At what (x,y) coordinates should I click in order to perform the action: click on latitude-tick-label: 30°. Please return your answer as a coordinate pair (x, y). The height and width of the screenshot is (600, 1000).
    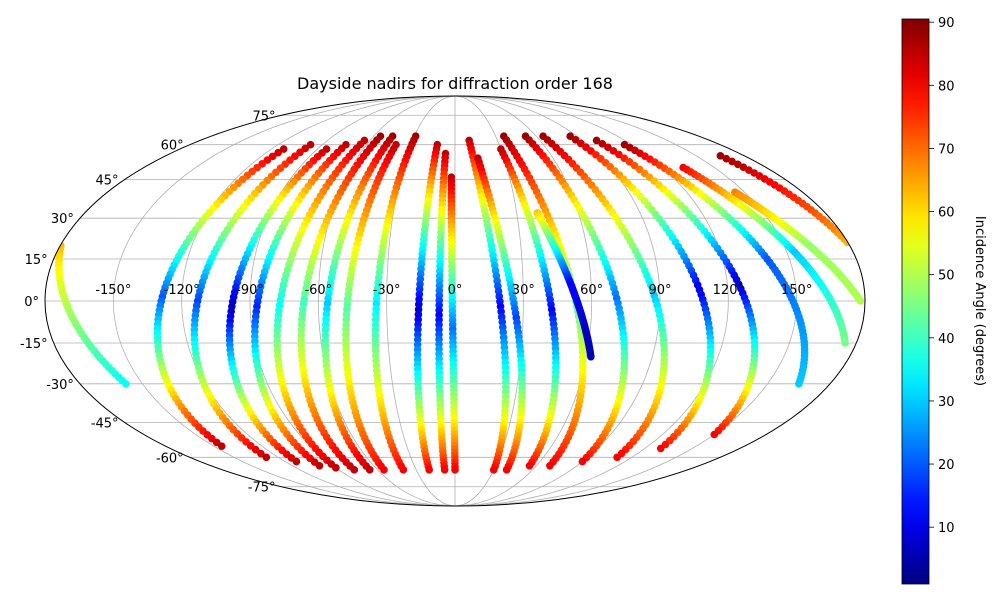
    Looking at the image, I should click on (62, 219).